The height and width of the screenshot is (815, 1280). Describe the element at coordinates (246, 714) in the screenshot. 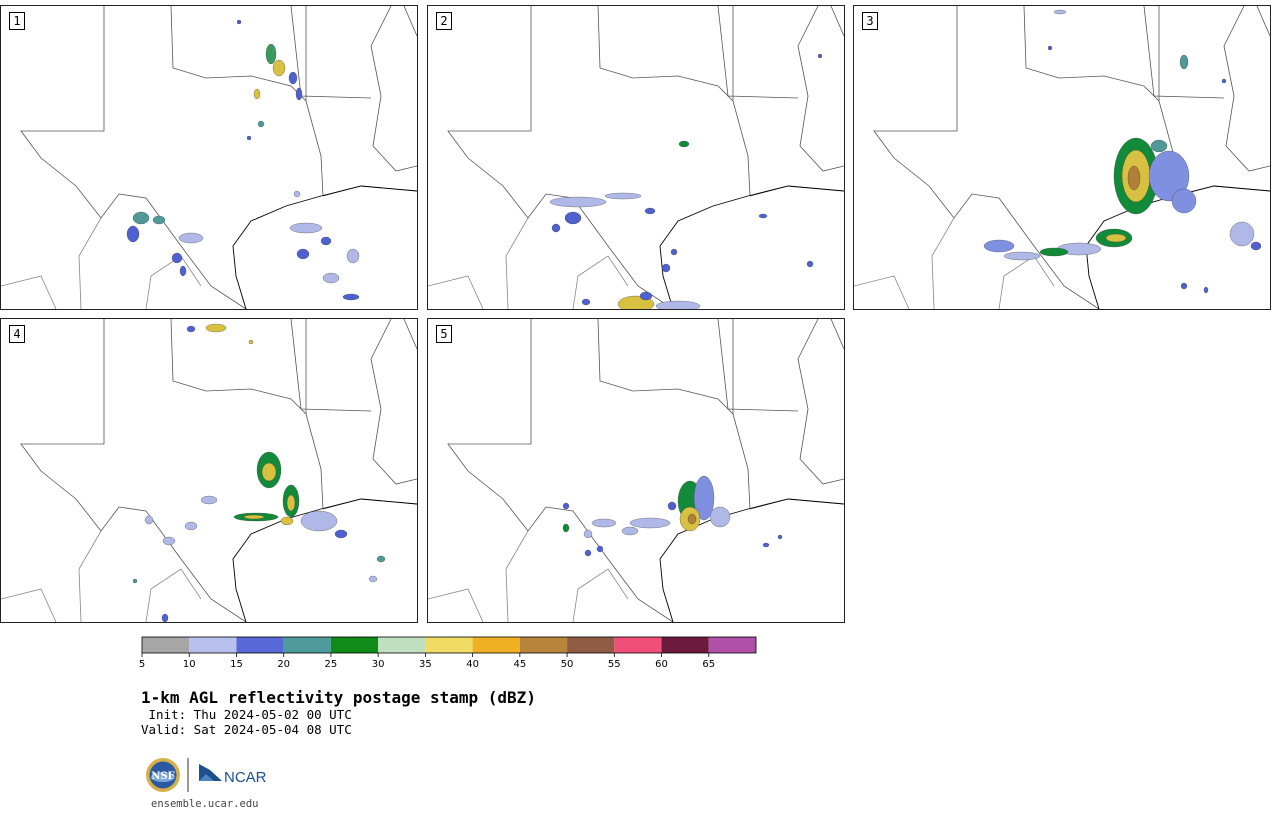

I see `init-time: Init: Thu 2024-05-02 00 UTC` at that location.